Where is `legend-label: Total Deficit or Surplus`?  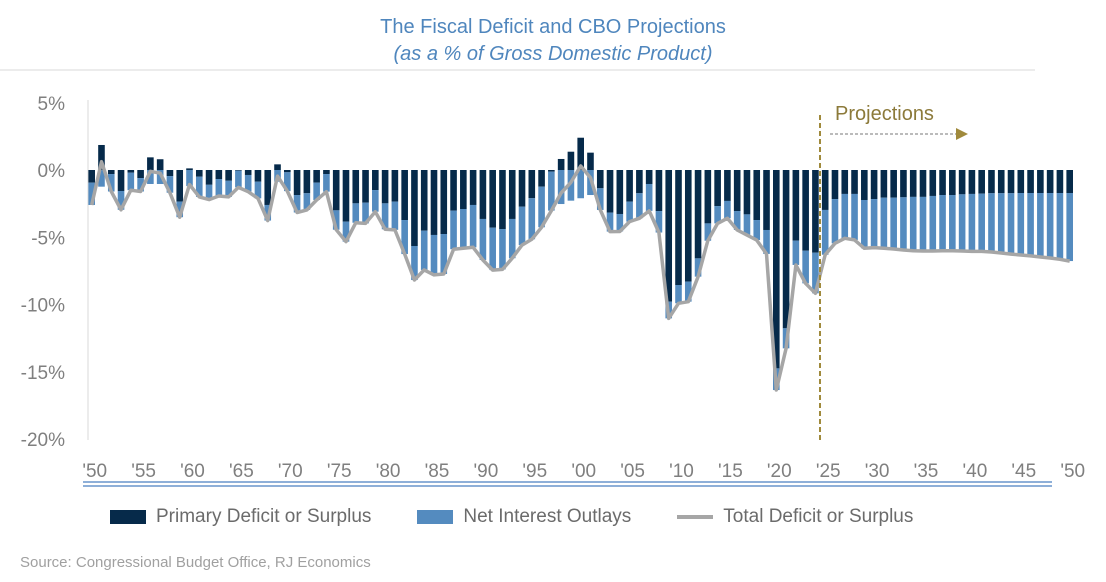
legend-label: Total Deficit or Surplus is located at coordinates (818, 516).